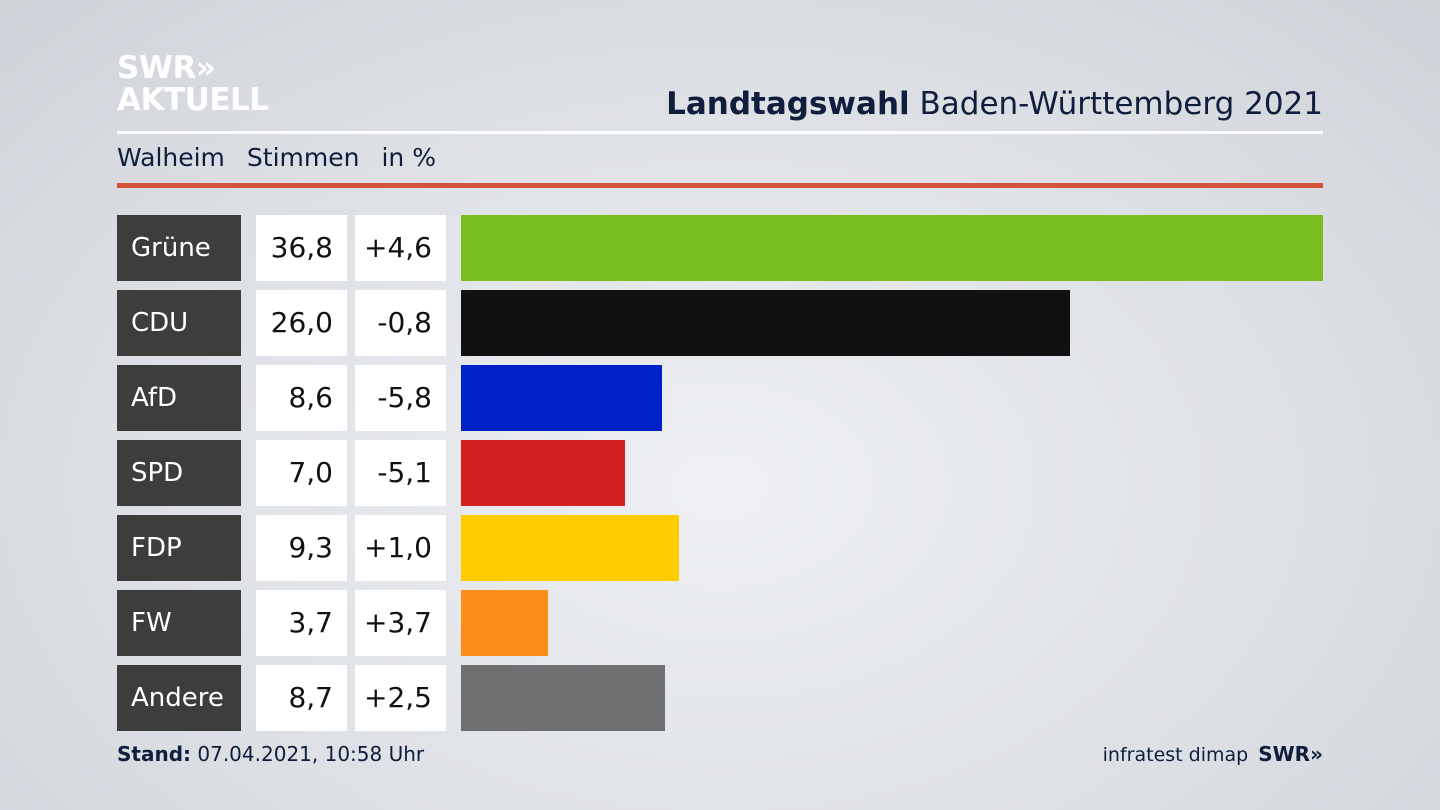 The height and width of the screenshot is (810, 1440). Describe the element at coordinates (179, 323) in the screenshot. I see `party-label: CDU` at that location.